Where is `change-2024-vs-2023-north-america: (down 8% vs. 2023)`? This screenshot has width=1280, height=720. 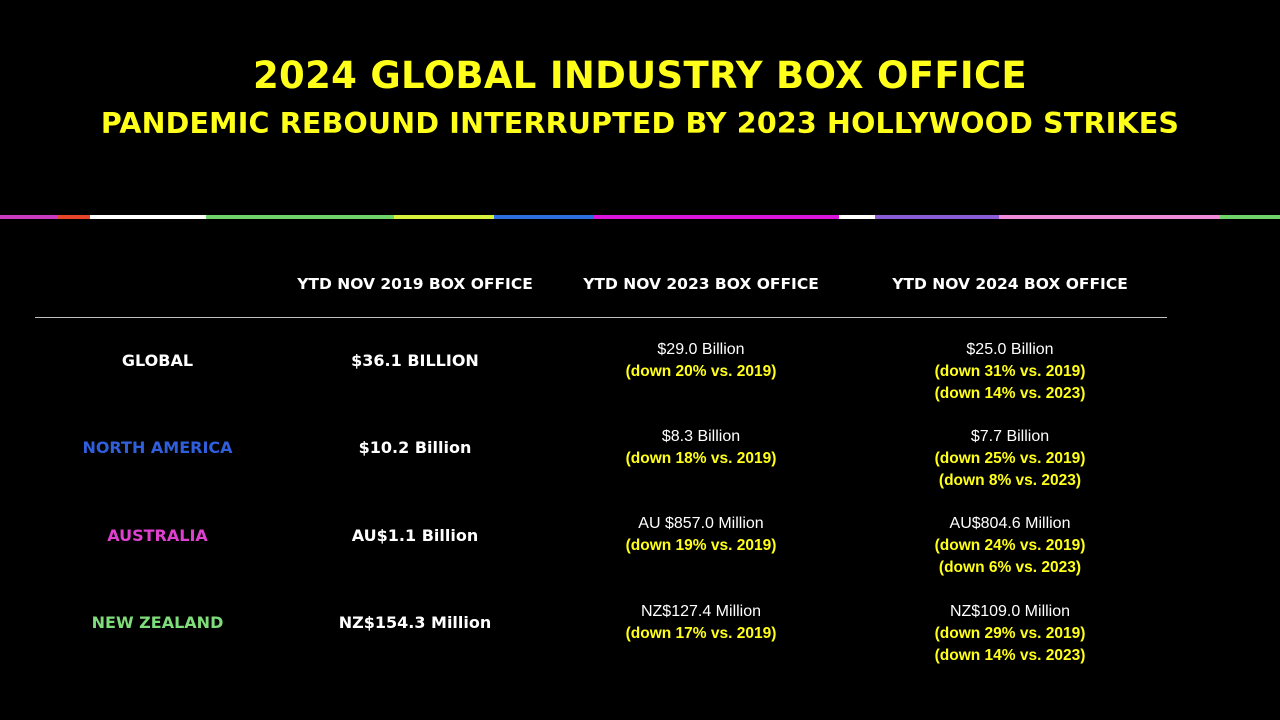 change-2024-vs-2023-north-america: (down 8% vs. 2023) is located at coordinates (1010, 480).